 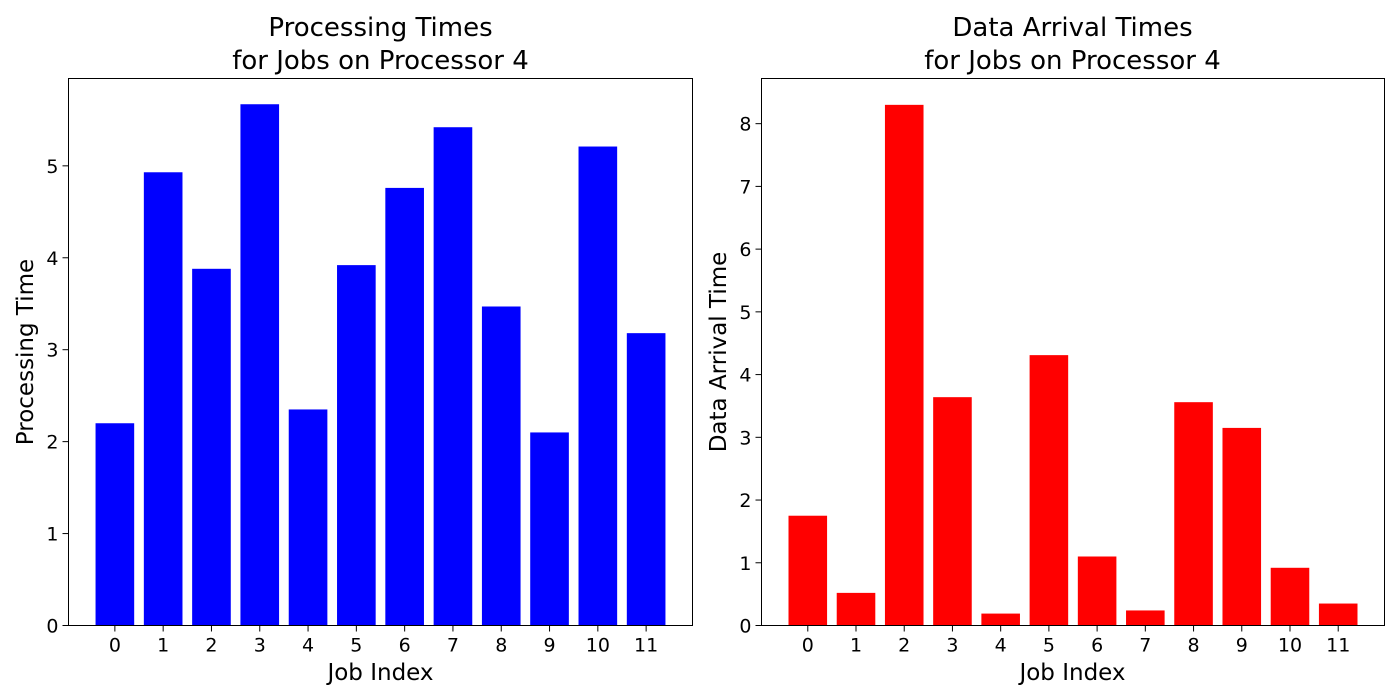 What do you see at coordinates (1072, 28) in the screenshot?
I see `chart-title-line-1: Data Arrival Times` at bounding box center [1072, 28].